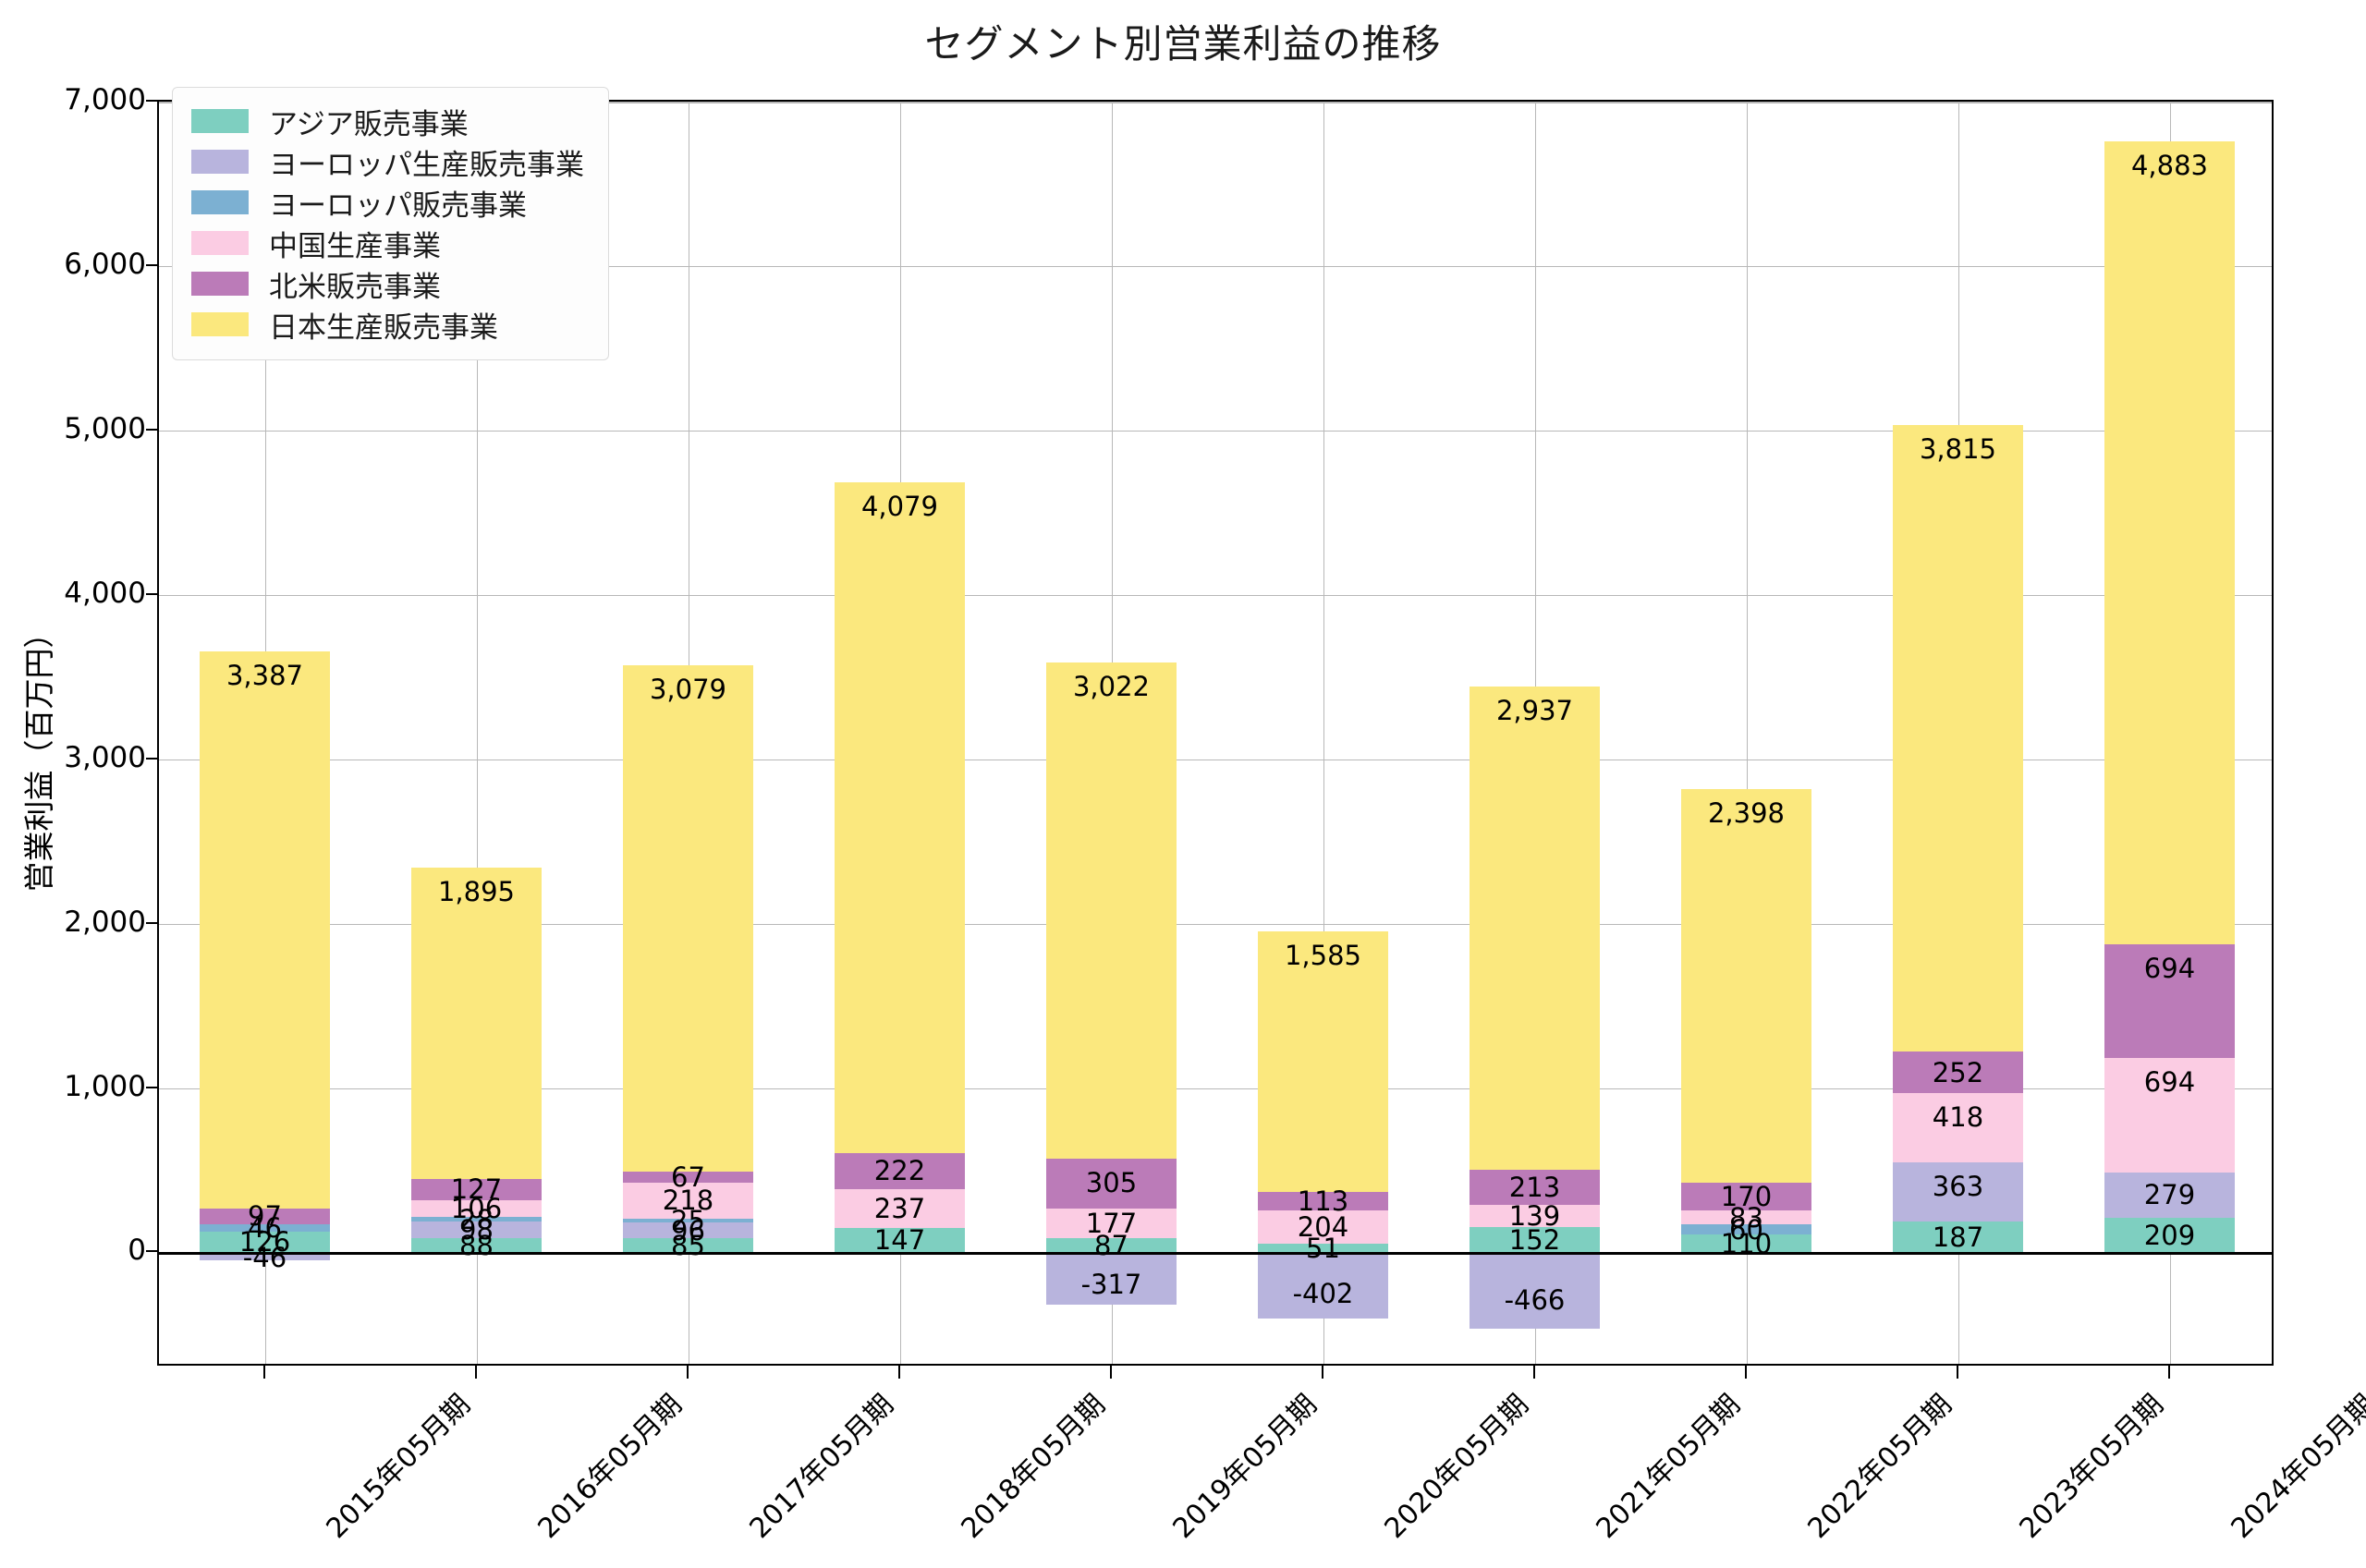 This screenshot has width=2366, height=1568. What do you see at coordinates (220, 162) in the screenshot?
I see `legend-swatch` at bounding box center [220, 162].